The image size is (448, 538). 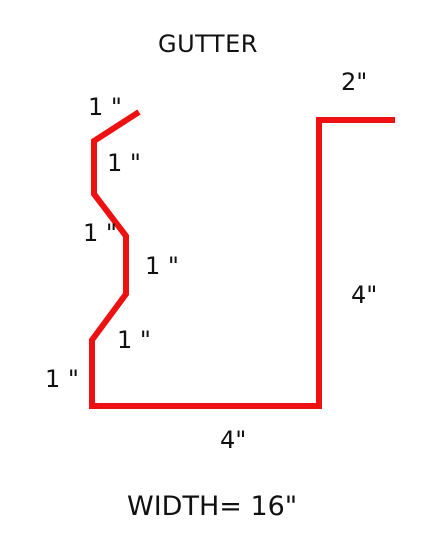 What do you see at coordinates (212, 506) in the screenshot?
I see `total-width-label: WIDTH= 16"` at bounding box center [212, 506].